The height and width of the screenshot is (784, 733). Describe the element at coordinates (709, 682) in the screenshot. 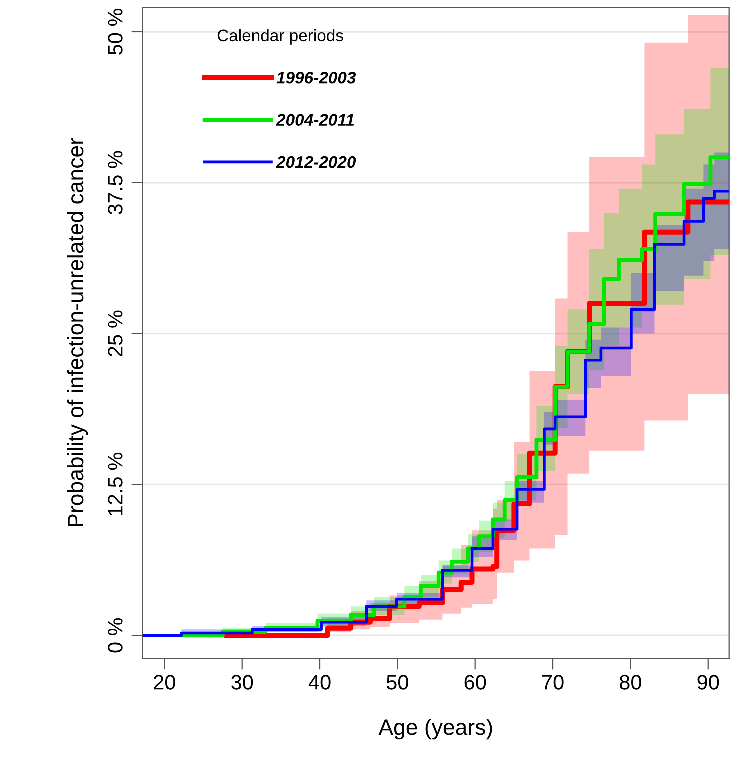

I see `x-tick-label: 90` at that location.